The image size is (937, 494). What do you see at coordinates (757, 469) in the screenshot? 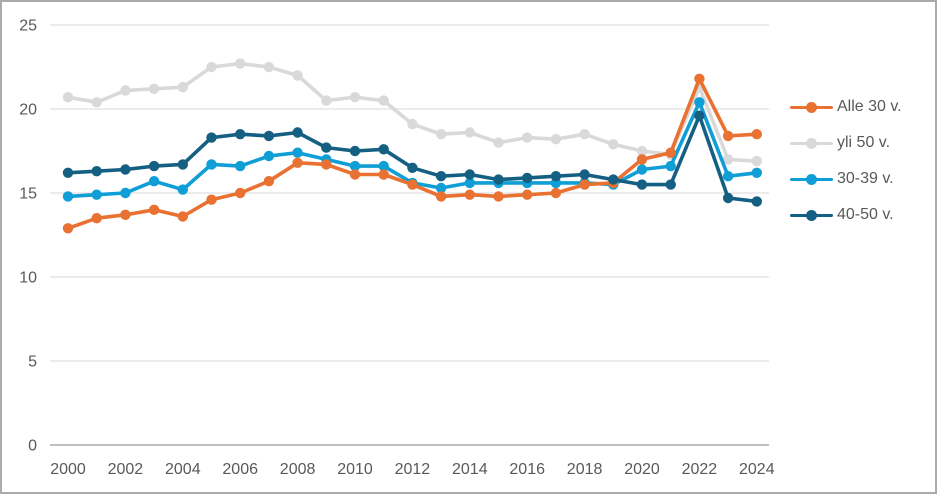
I see `x-axis-tick-label: 2024` at bounding box center [757, 469].